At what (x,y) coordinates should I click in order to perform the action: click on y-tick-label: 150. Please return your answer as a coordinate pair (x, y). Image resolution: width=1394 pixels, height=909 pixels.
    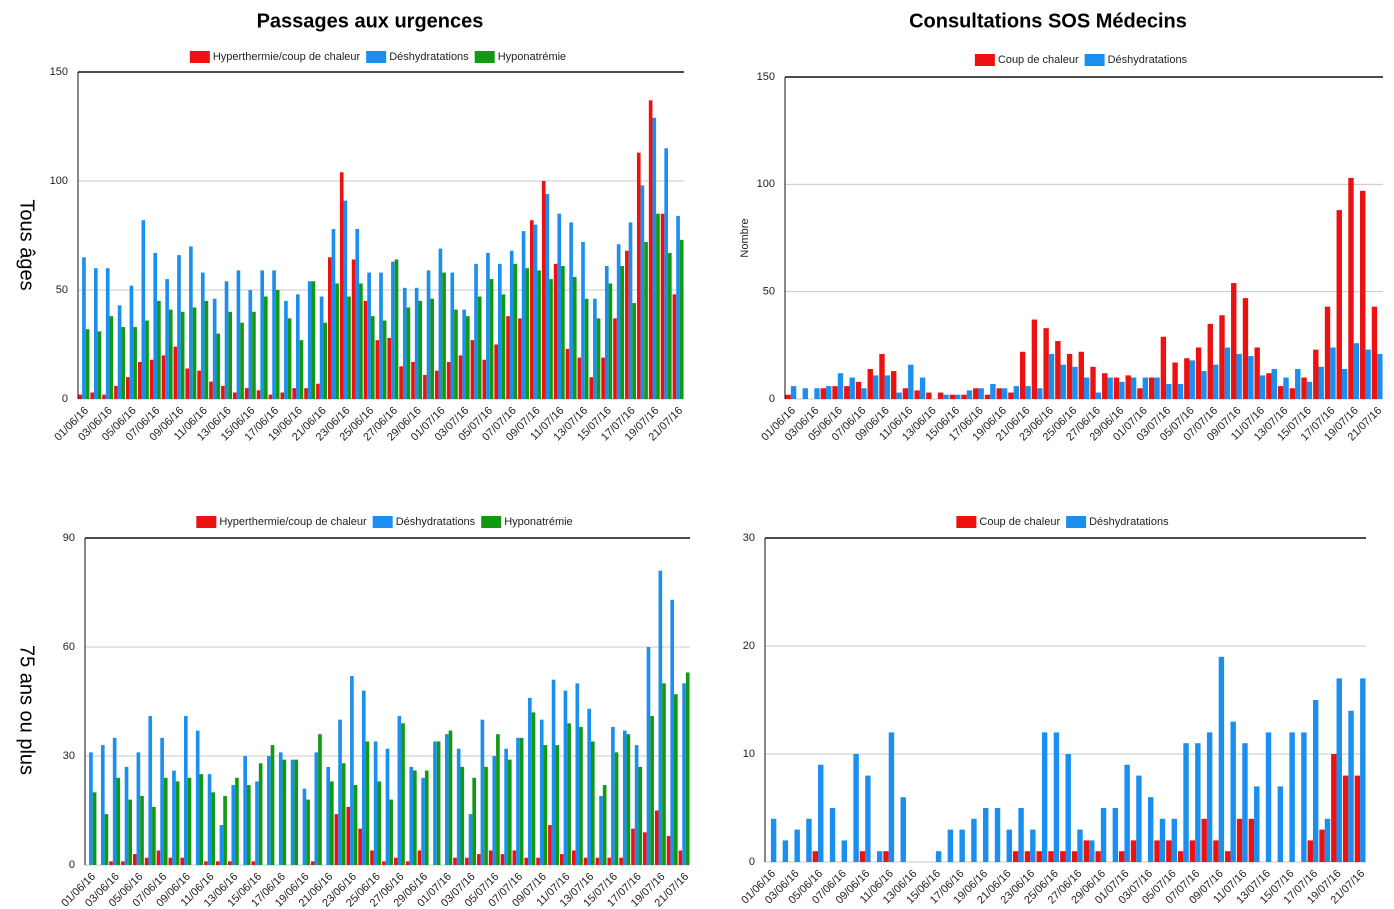
    Looking at the image, I should click on (766, 77).